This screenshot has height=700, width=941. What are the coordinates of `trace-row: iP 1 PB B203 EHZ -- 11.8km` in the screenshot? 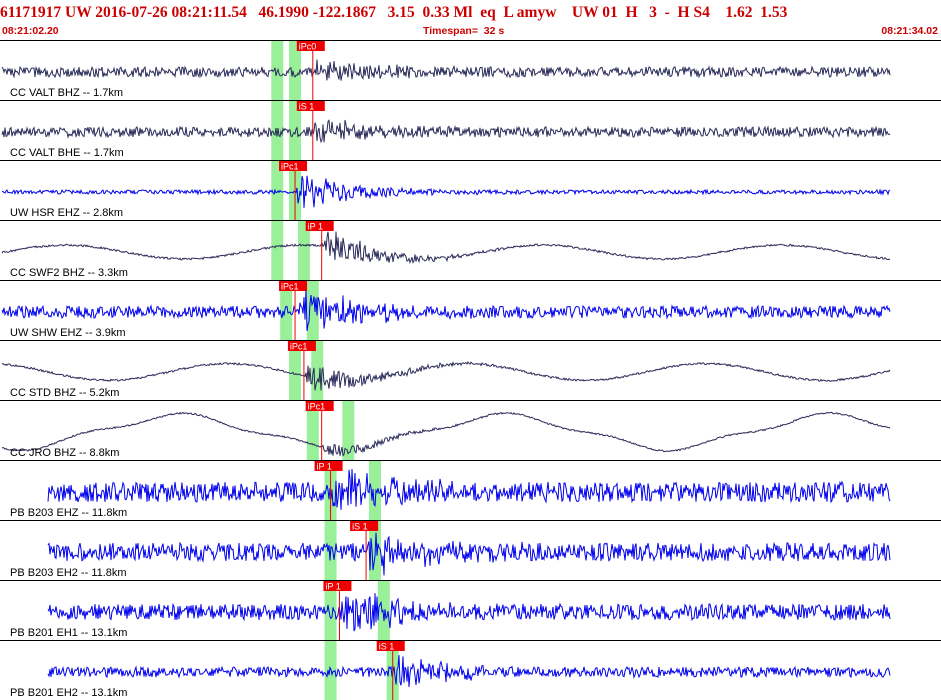 It's located at (470, 490).